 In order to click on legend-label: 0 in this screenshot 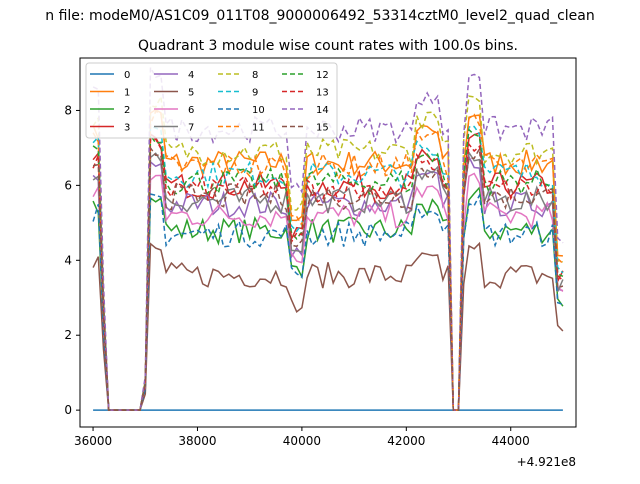, I will do `click(127, 75)`.